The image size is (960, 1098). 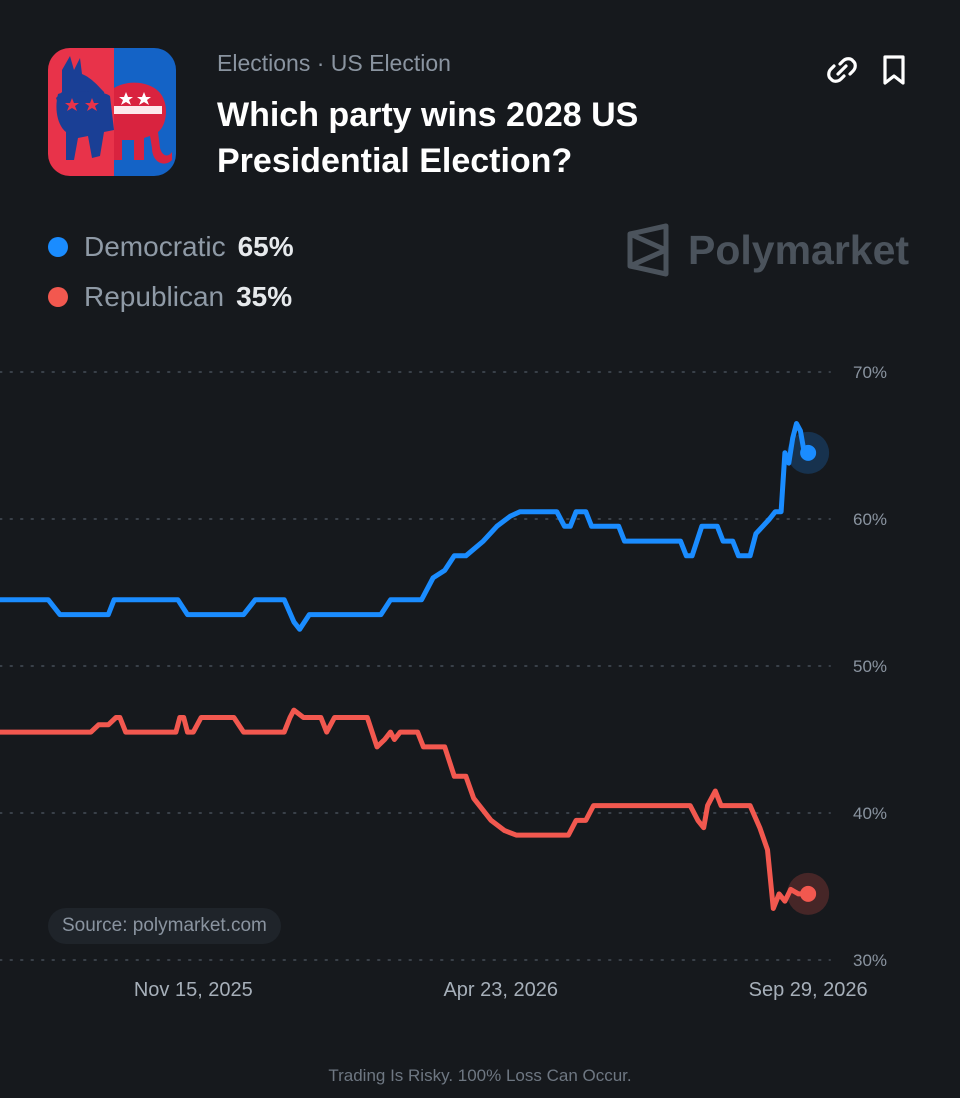 I want to click on polymarket-watermark: Polymarket, so click(x=766, y=250).